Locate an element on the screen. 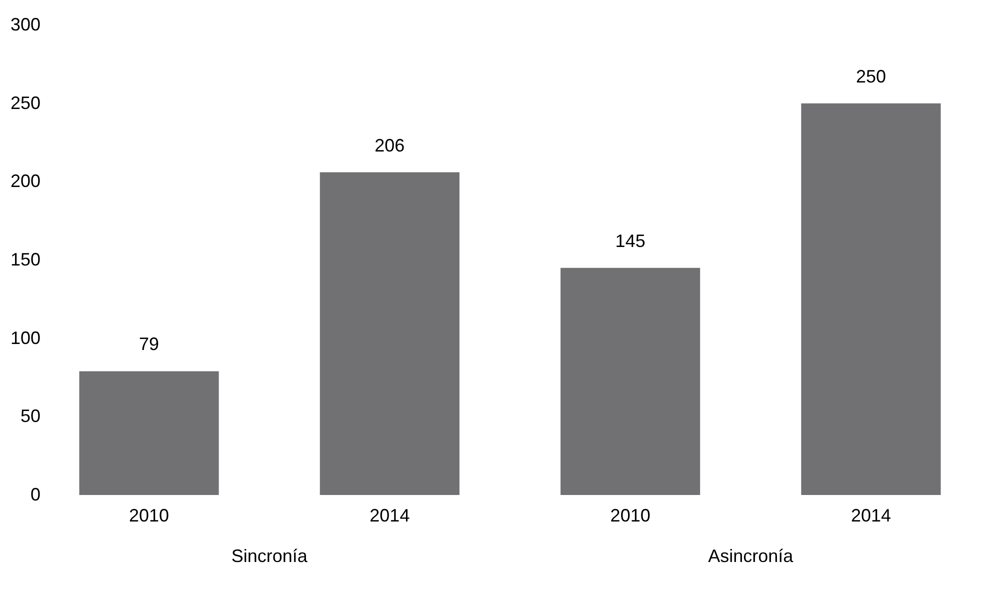 This screenshot has width=1000, height=599. data-label: 250 is located at coordinates (871, 76).